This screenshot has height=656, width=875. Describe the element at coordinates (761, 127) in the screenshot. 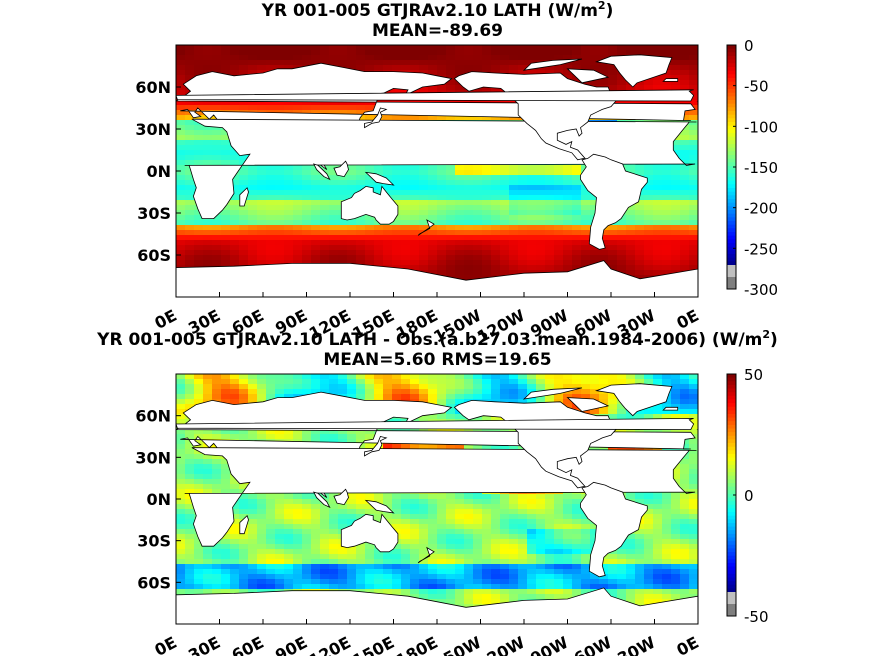

I see `colorbar-tick-label: -100` at that location.